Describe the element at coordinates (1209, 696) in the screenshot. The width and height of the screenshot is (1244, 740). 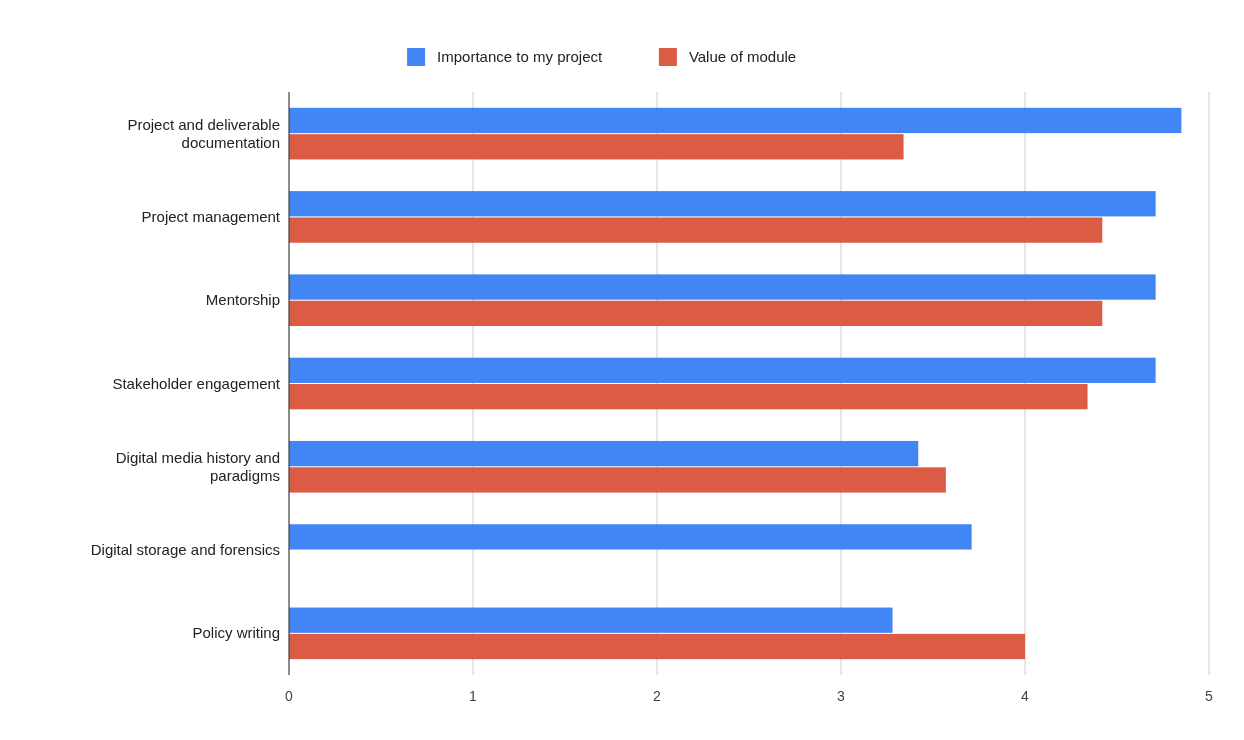
I see `x-tick-label: 5` at that location.